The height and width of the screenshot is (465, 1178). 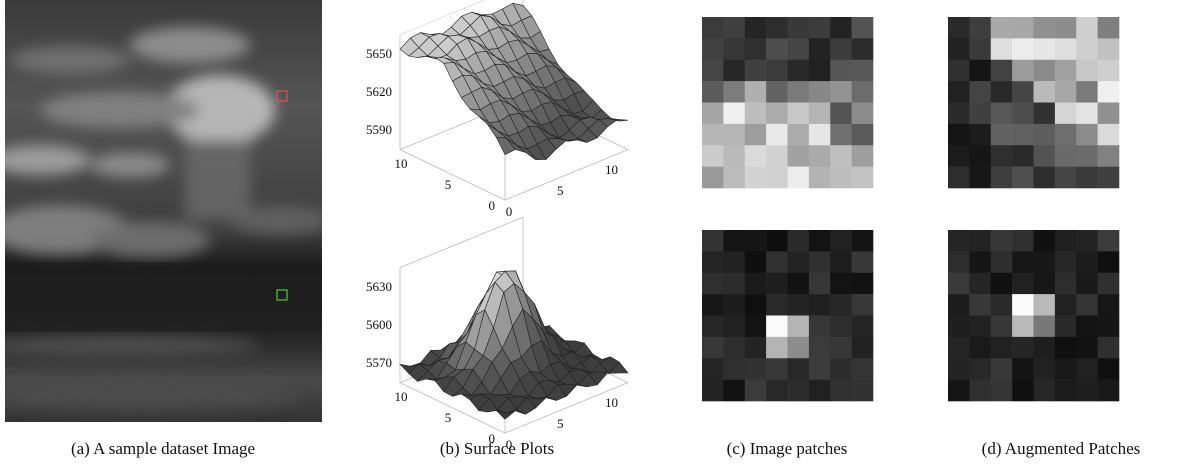 I want to click on z-tick-label: 5650, so click(x=379, y=53).